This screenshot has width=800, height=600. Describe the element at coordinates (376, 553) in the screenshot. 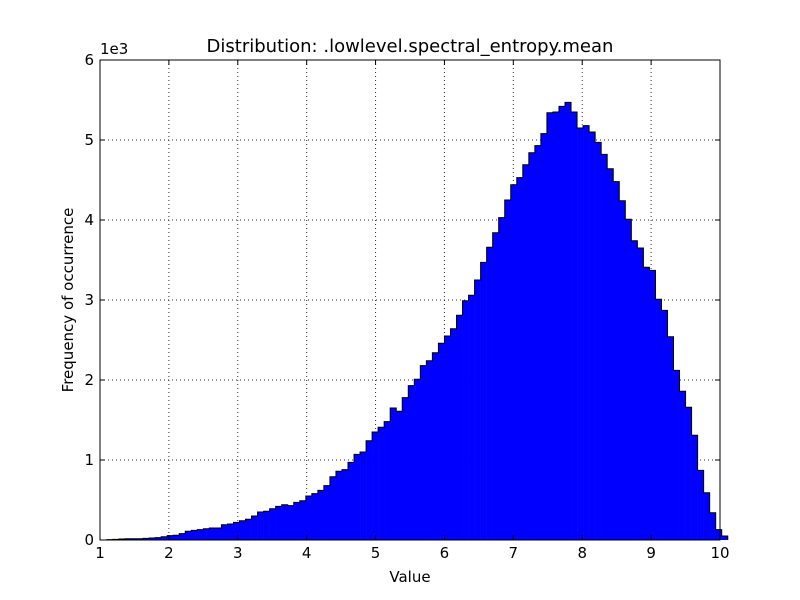

I see `x-tick-label: 5` at that location.